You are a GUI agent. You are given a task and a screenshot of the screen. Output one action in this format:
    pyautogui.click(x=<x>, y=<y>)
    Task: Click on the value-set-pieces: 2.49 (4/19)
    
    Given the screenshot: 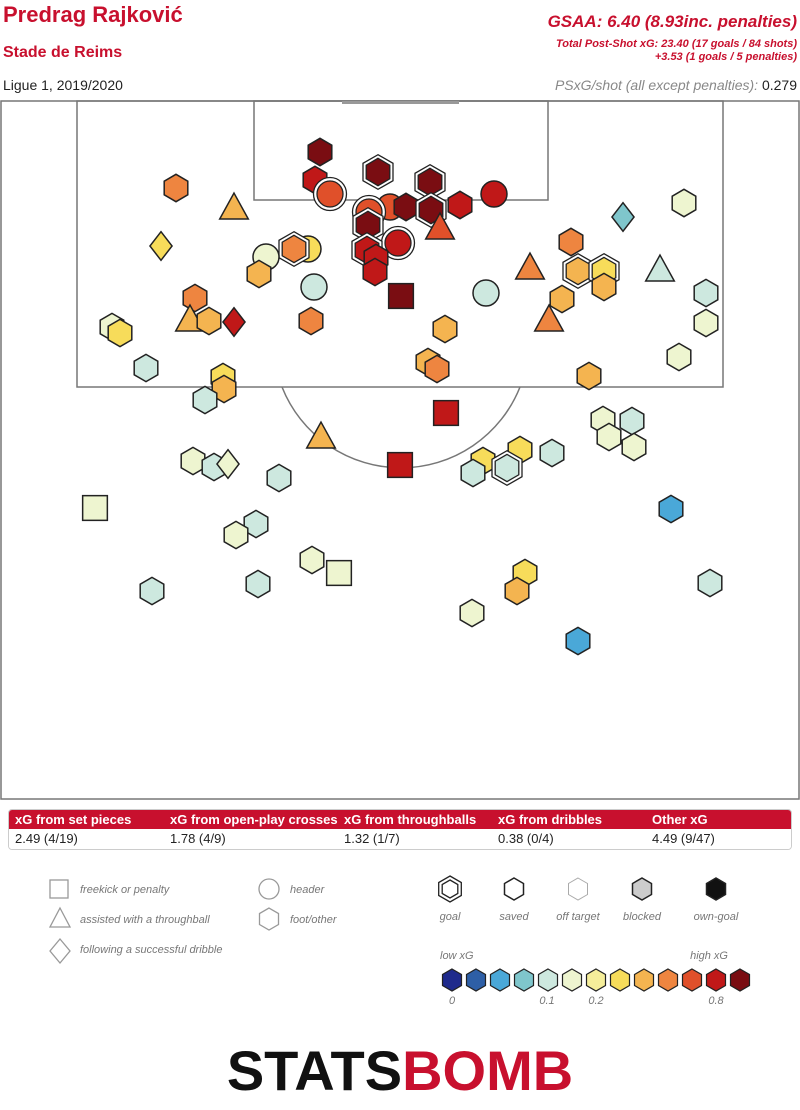 What is the action you would take?
    pyautogui.click(x=46, y=838)
    